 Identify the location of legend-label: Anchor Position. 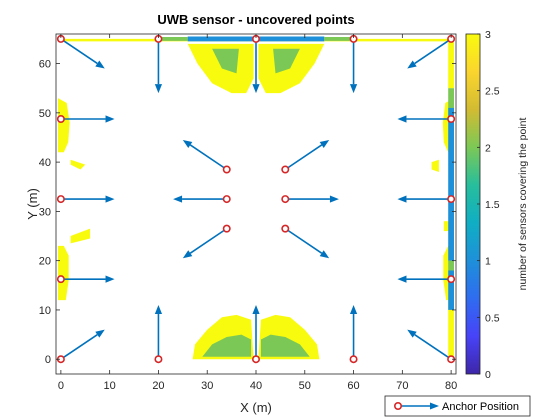
(480, 407).